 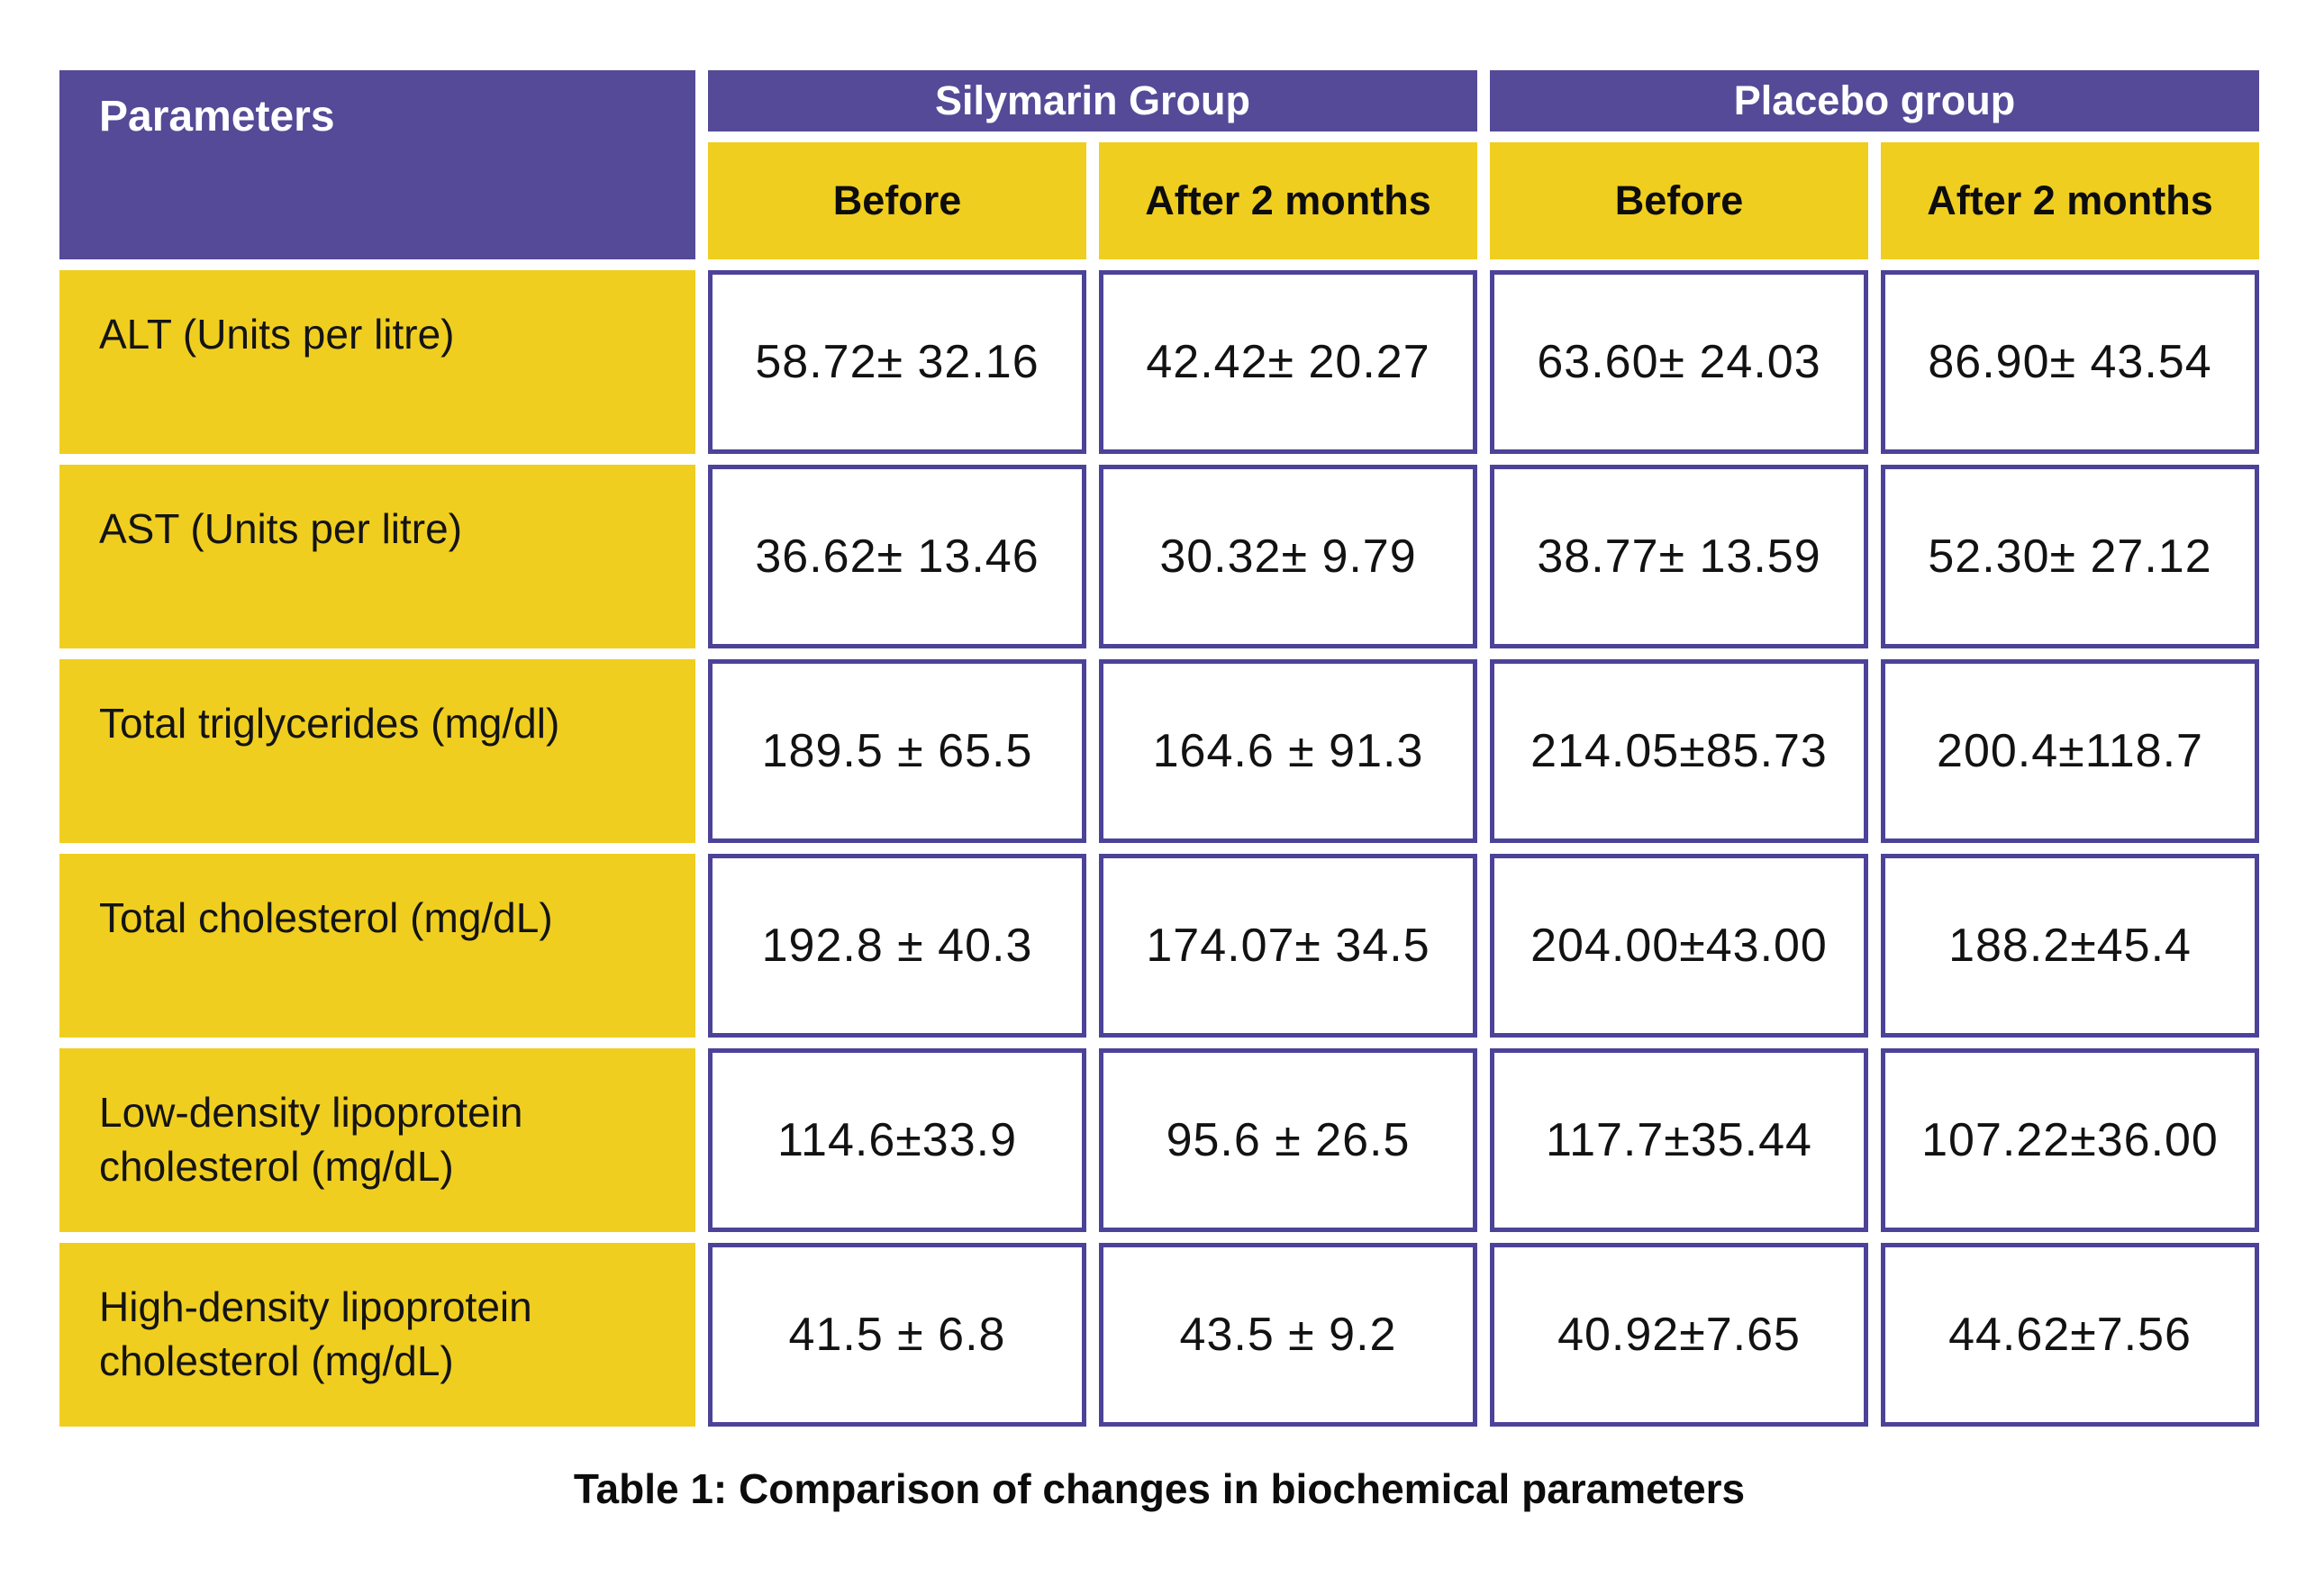 I want to click on value-cell: 107.22±36.00, so click(x=2070, y=1140).